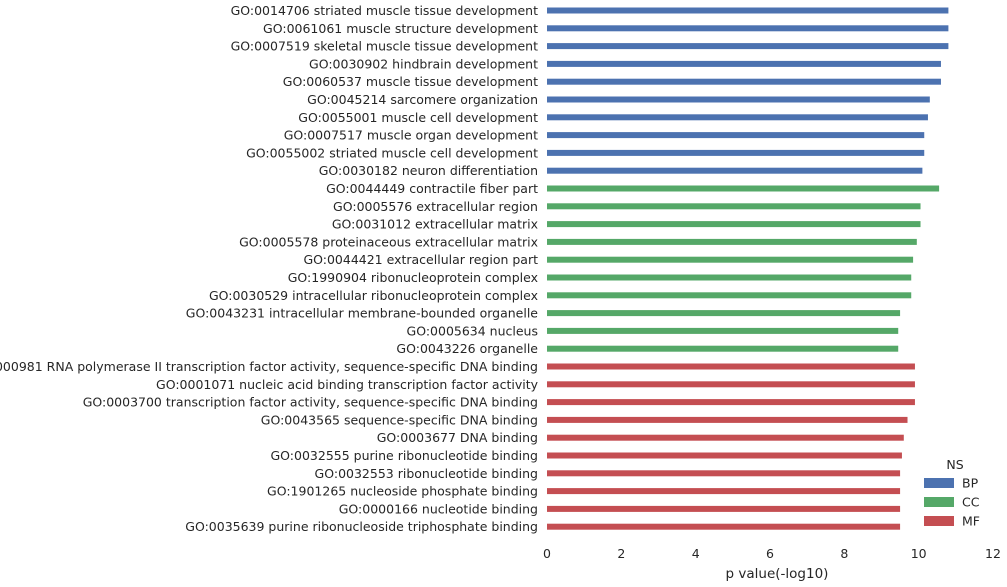  Describe the element at coordinates (402, 491) in the screenshot. I see `category-label: GO:1901265 nucleoside phosphate binding` at that location.